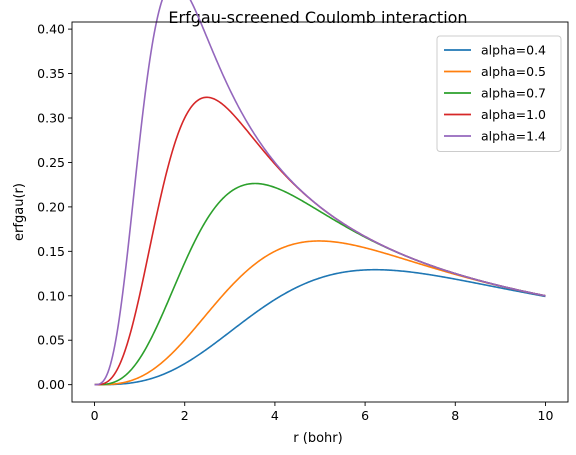  I want to click on x-tick-label: 0, so click(95, 415).